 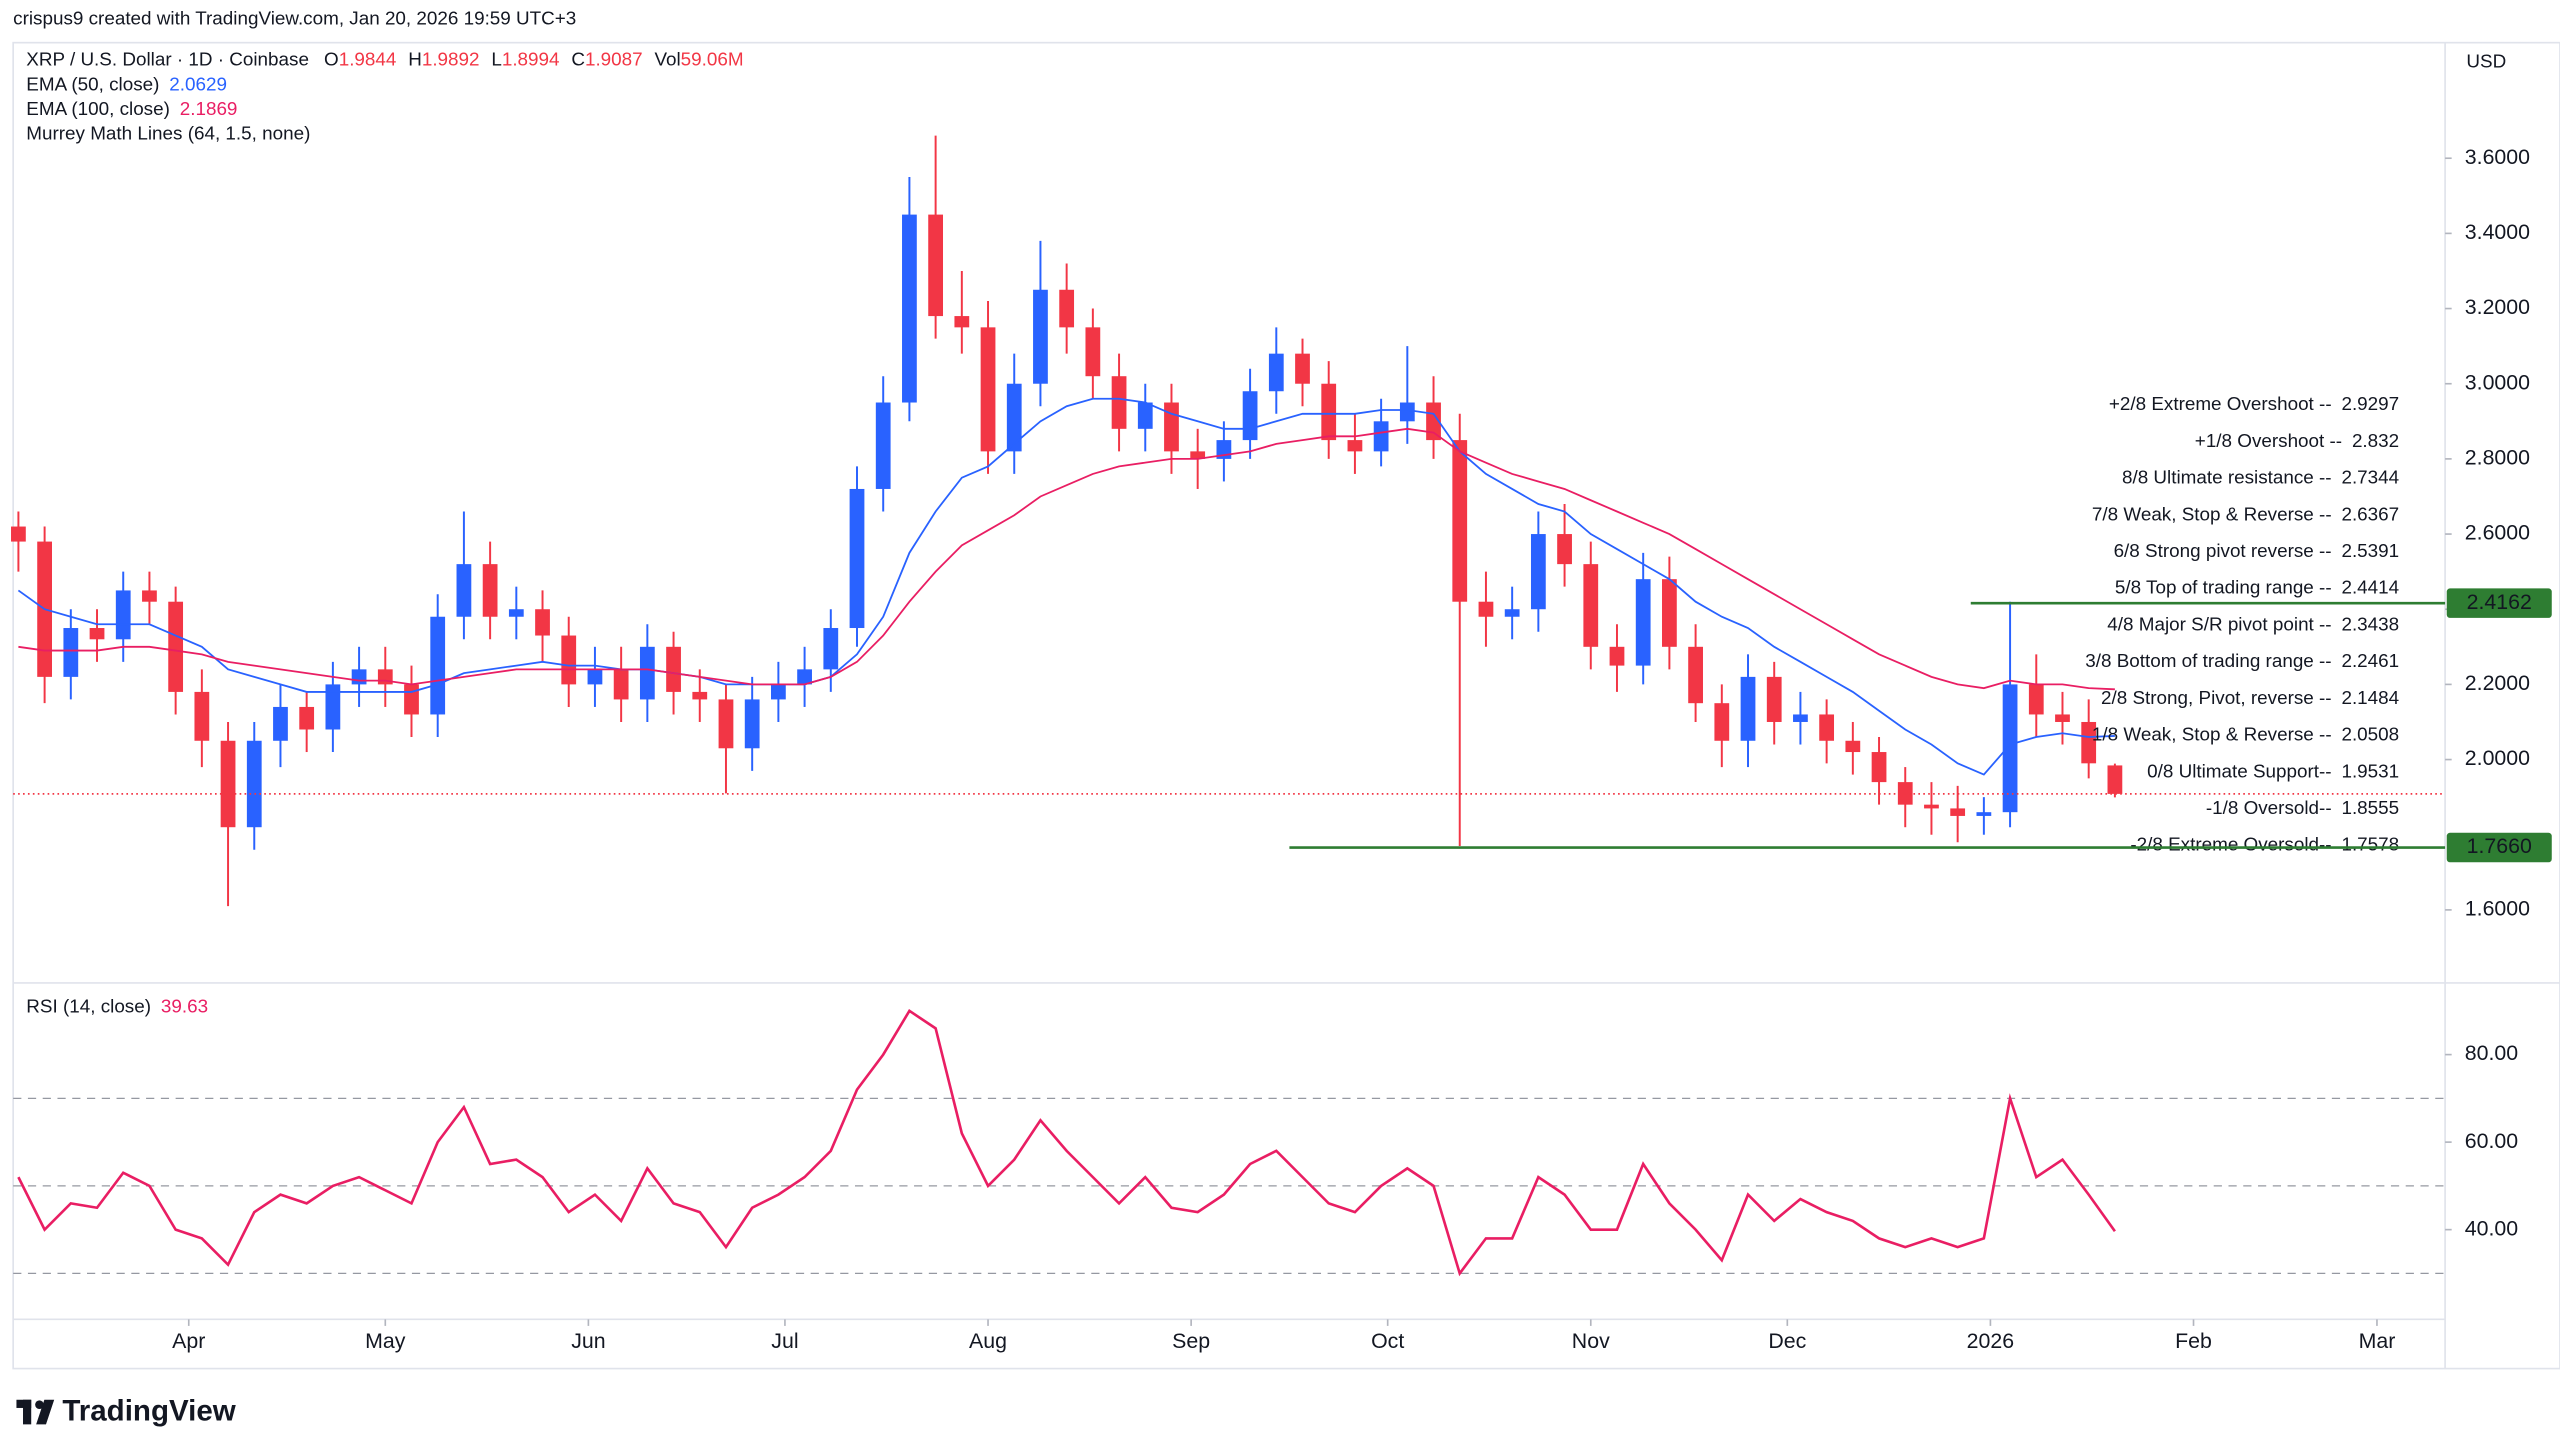 What do you see at coordinates (385, 1341) in the screenshot?
I see `x-tick-label: May` at bounding box center [385, 1341].